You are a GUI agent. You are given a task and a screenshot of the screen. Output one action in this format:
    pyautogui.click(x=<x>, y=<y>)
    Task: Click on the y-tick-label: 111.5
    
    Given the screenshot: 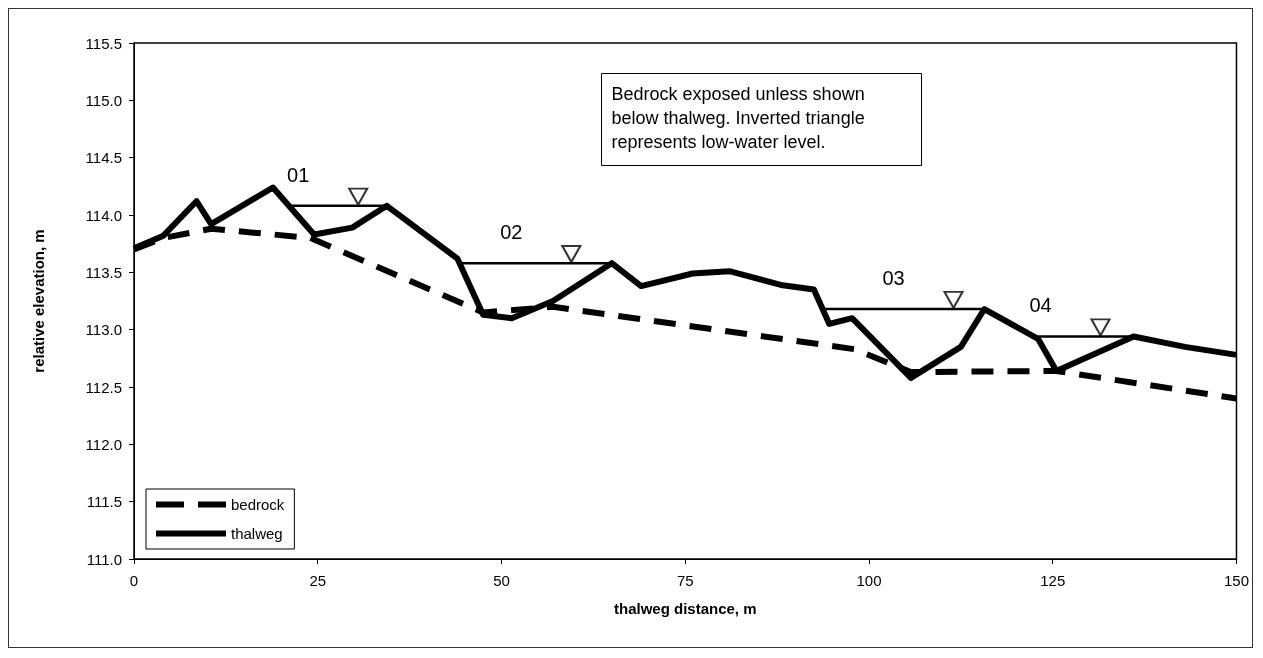 What is the action you would take?
    pyautogui.click(x=104, y=502)
    